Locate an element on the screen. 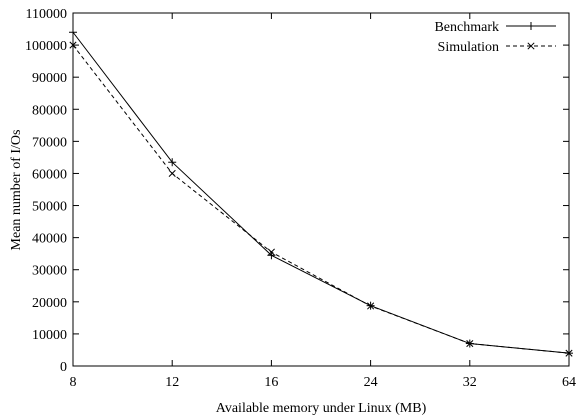 This screenshot has height=417, width=582. y-tick-label: 0 is located at coordinates (63, 367).